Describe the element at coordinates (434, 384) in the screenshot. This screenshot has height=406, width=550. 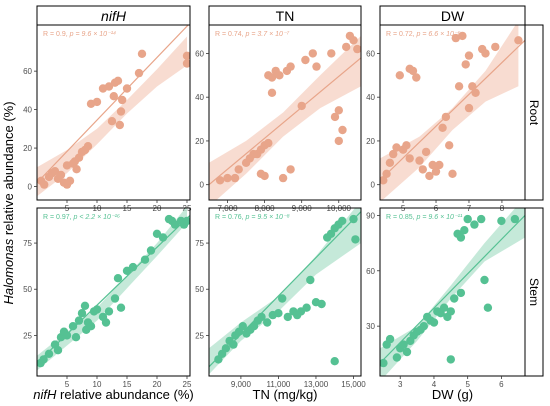
I see `x-tick-label: 4` at that location.